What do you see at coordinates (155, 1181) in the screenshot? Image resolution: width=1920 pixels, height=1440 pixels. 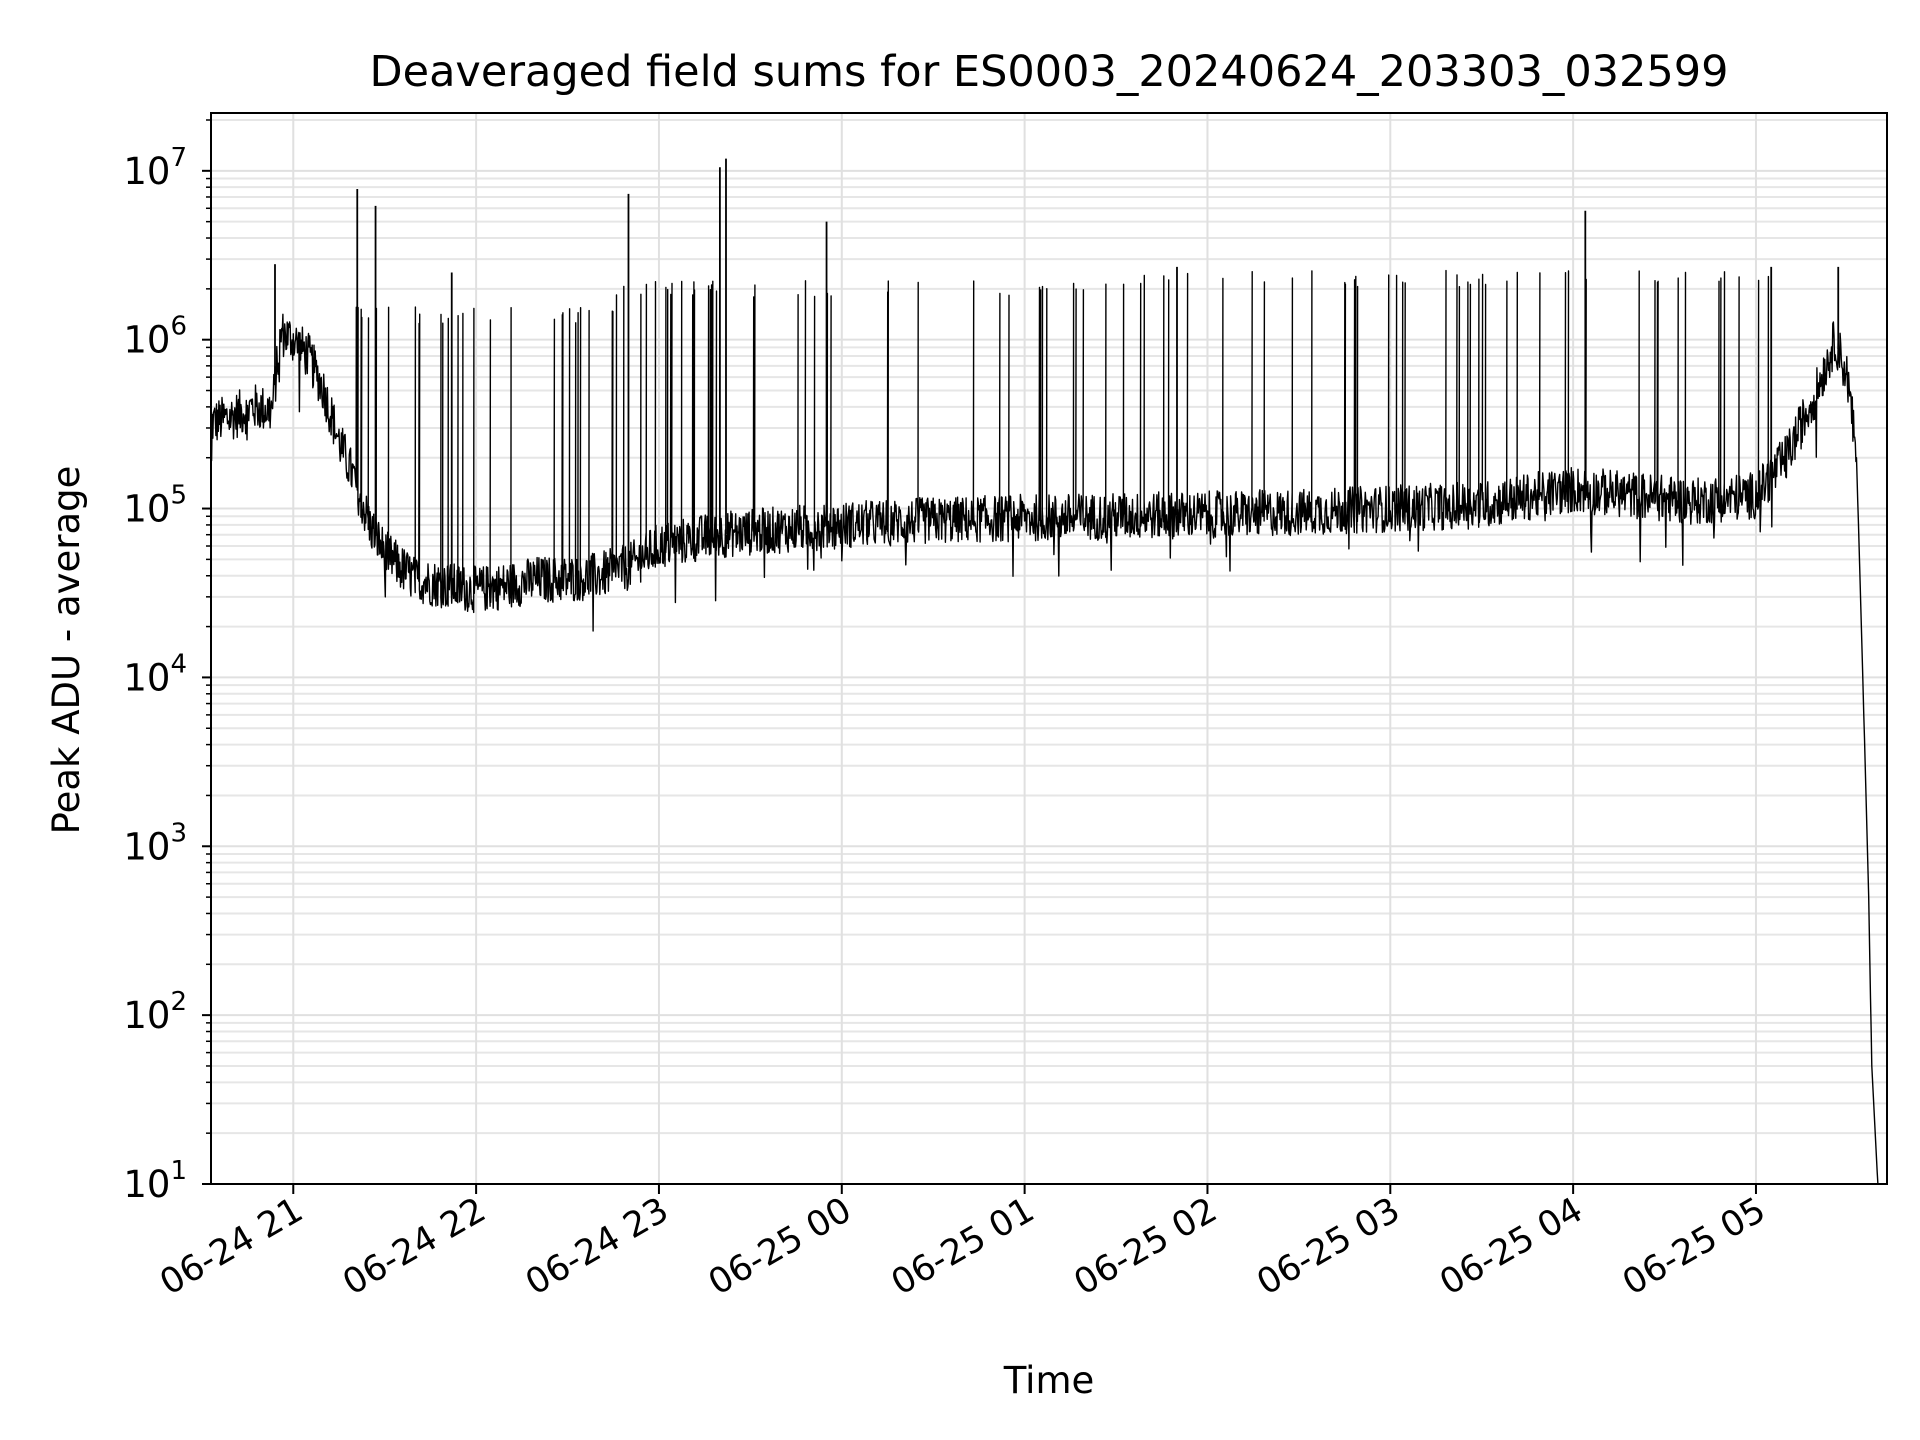 I see `y-tick-label: 10¹` at bounding box center [155, 1181].